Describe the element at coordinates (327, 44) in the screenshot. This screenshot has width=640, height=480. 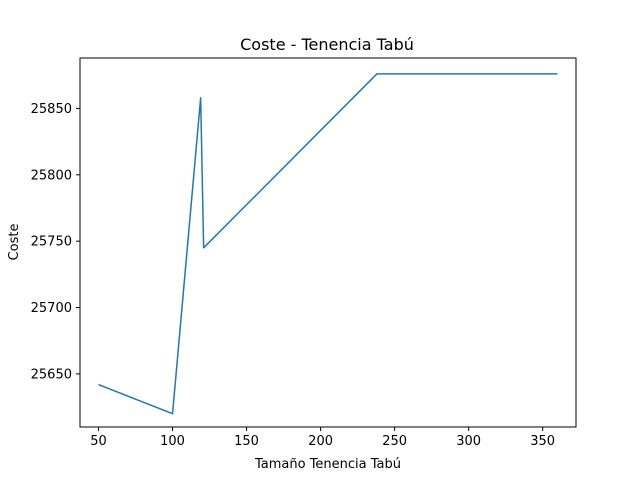
I see `chart-title: Coste - Tenencia Tabú` at that location.